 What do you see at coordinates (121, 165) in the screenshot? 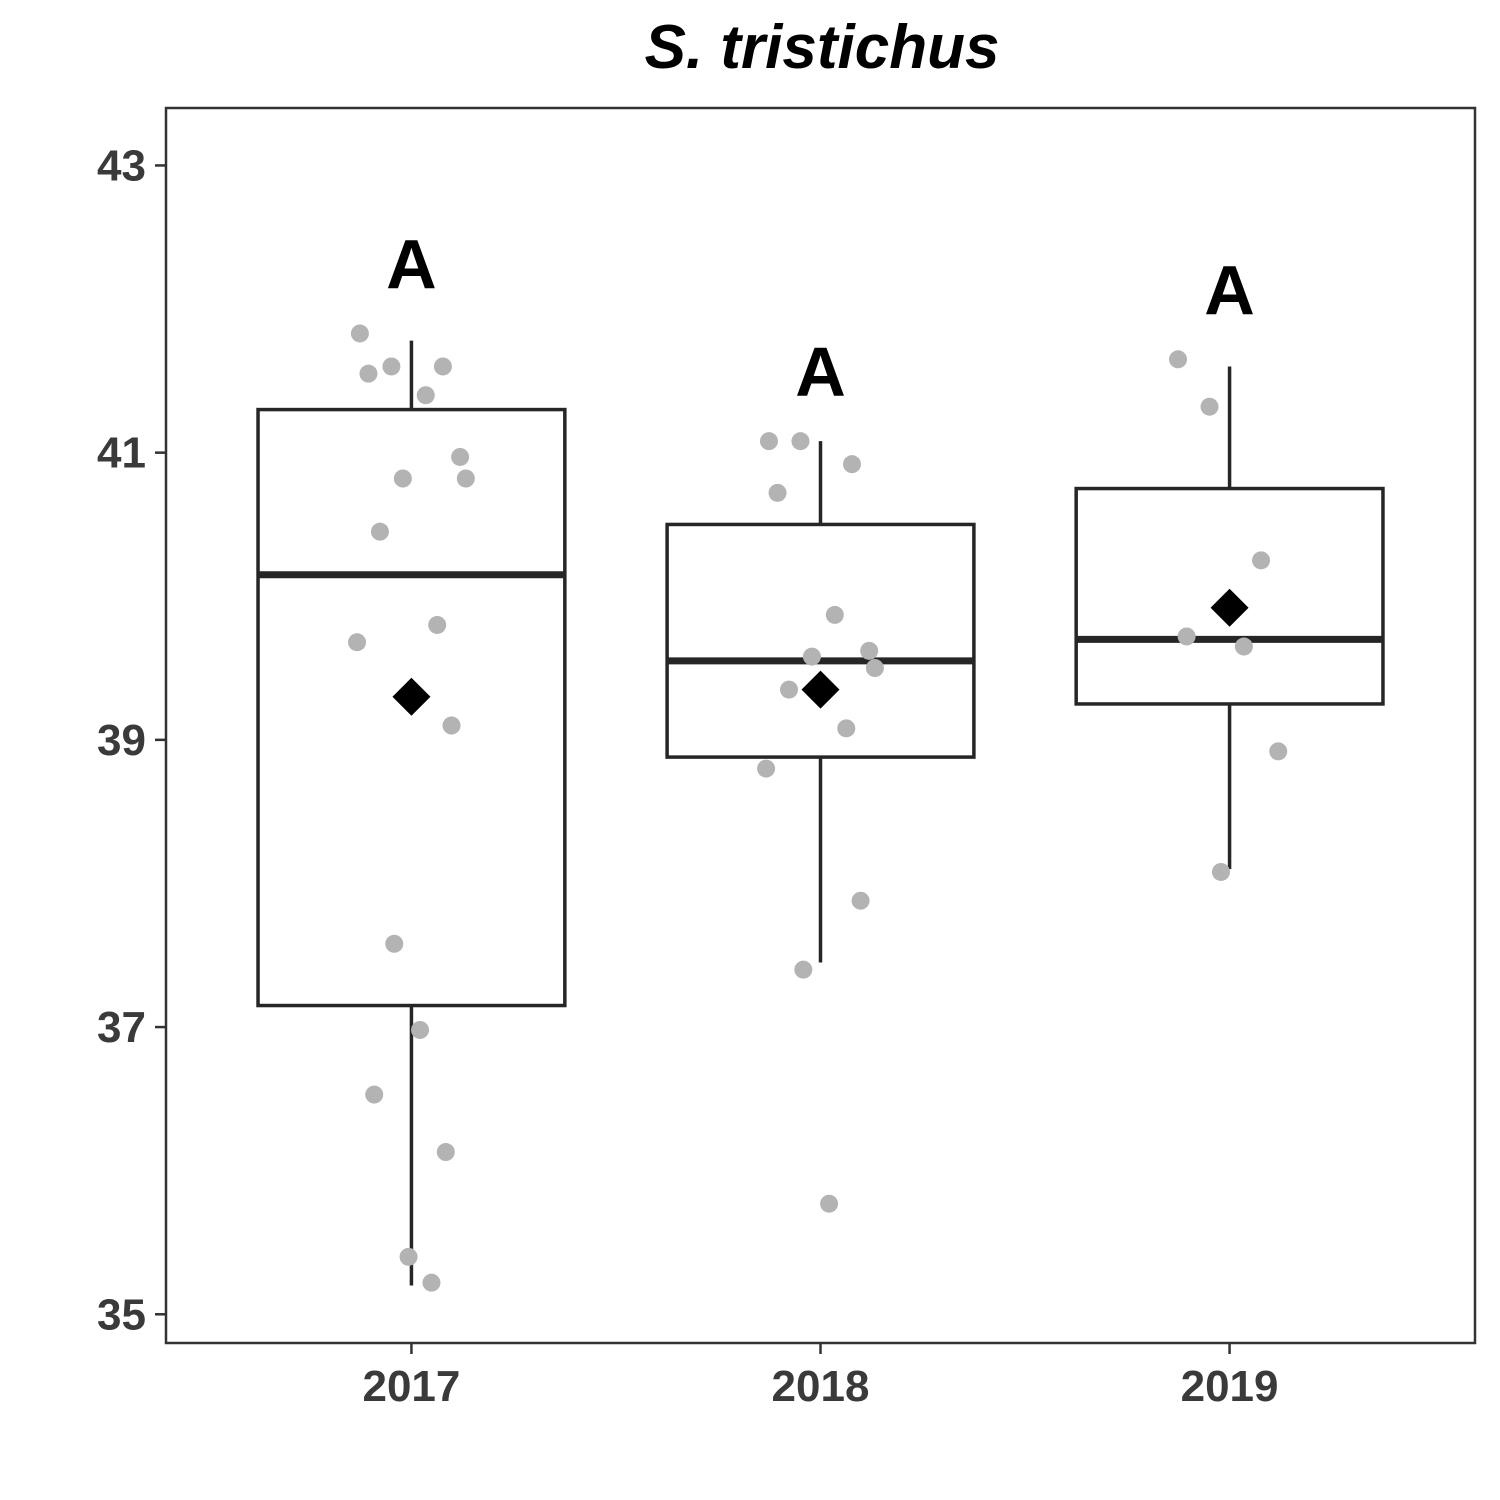
I see `y-tick-label: 43` at bounding box center [121, 165].